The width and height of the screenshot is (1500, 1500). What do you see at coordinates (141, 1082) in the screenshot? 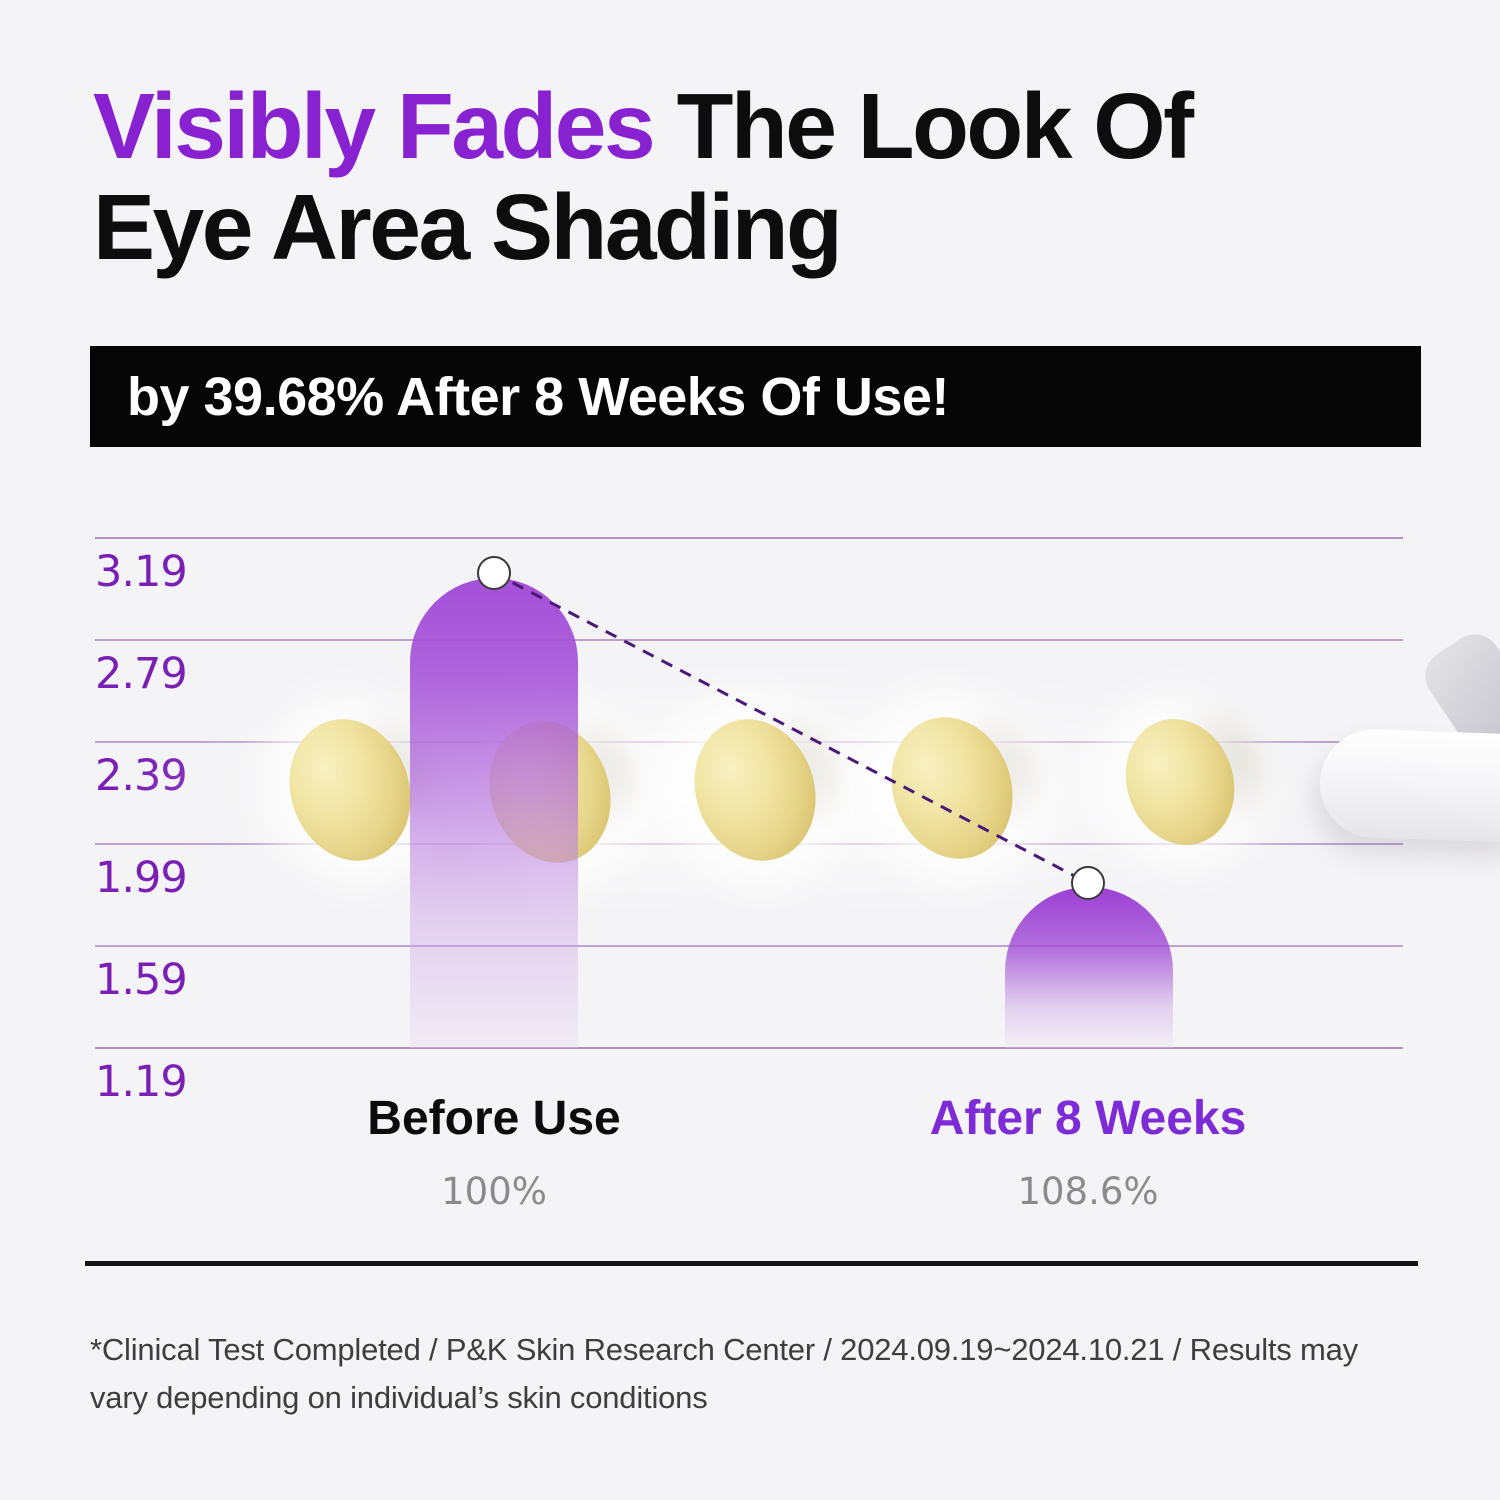
I see `y-axis-tick: 1.19` at bounding box center [141, 1082].